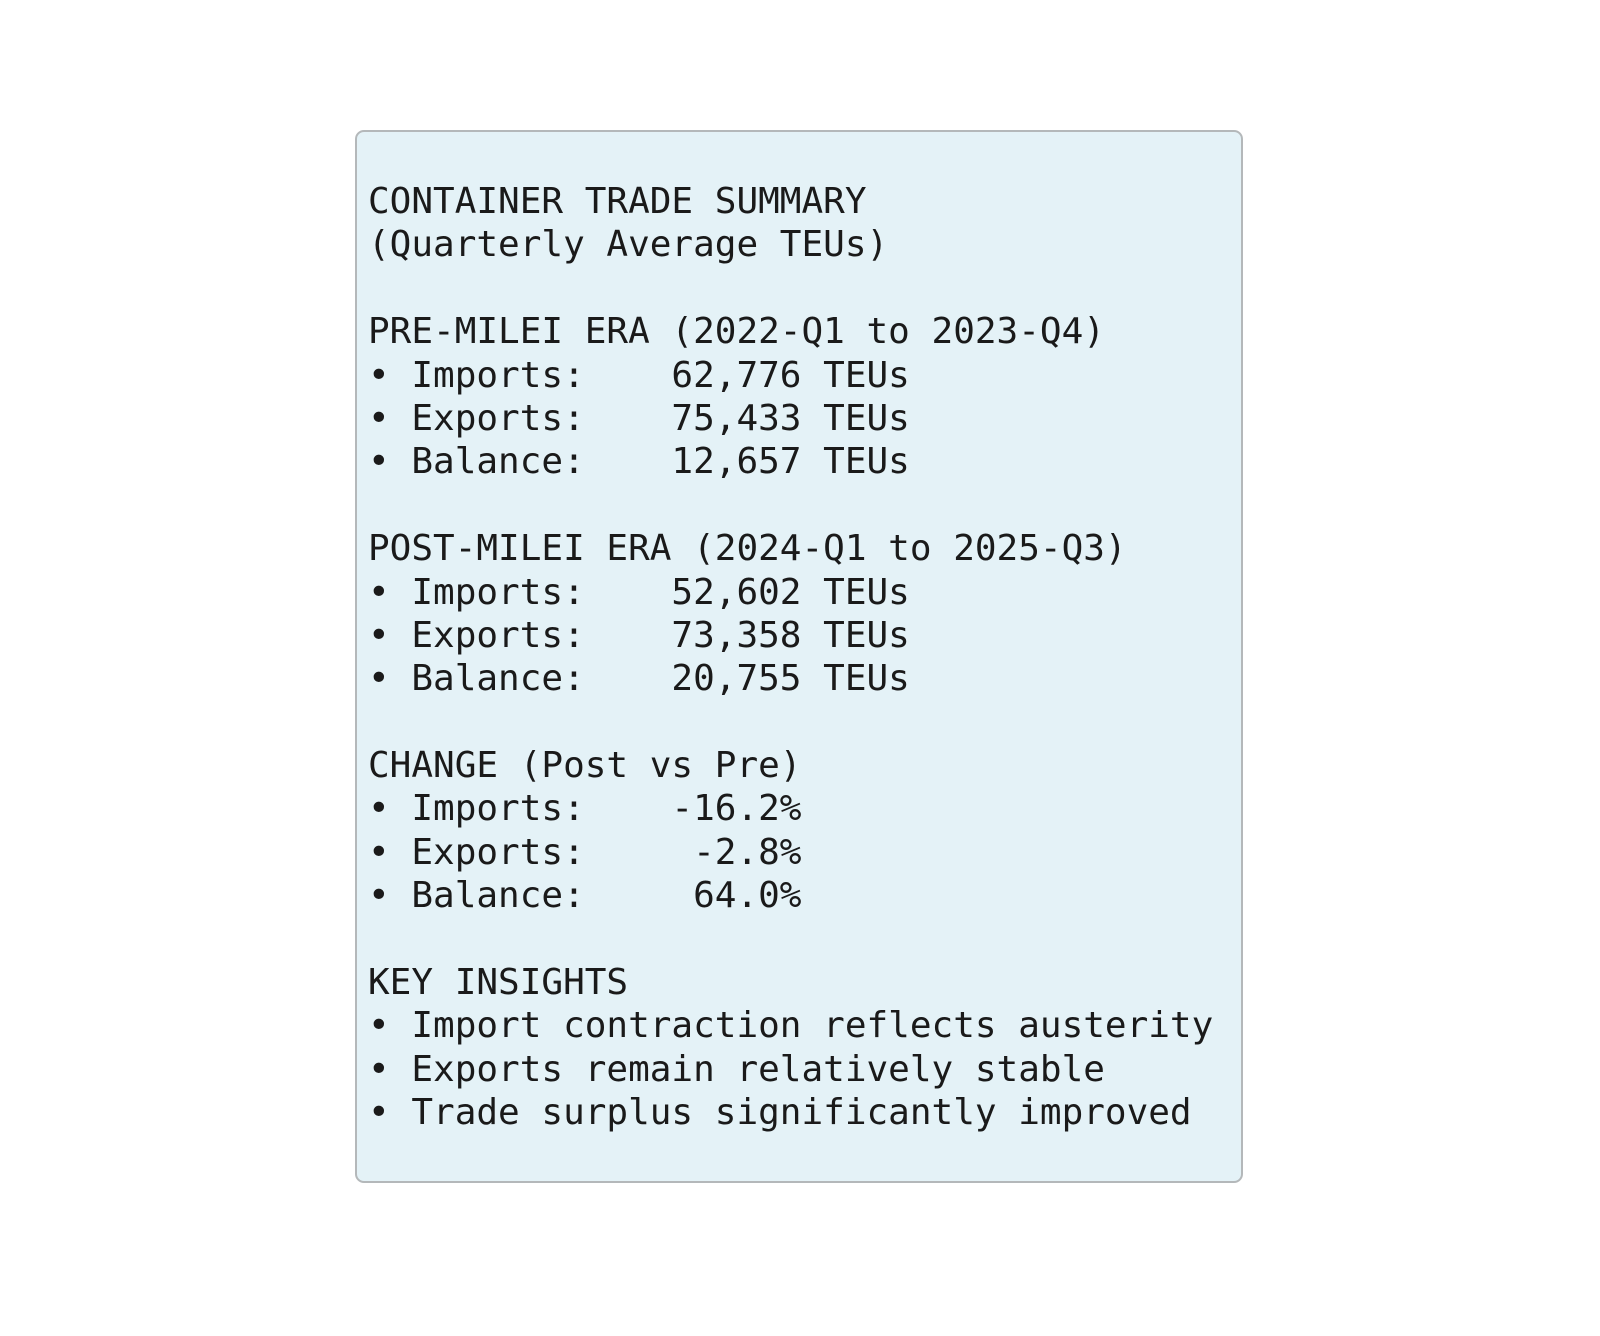  What do you see at coordinates (804, 895) in the screenshot?
I see `stat-row: • Balance: 64.0%` at bounding box center [804, 895].